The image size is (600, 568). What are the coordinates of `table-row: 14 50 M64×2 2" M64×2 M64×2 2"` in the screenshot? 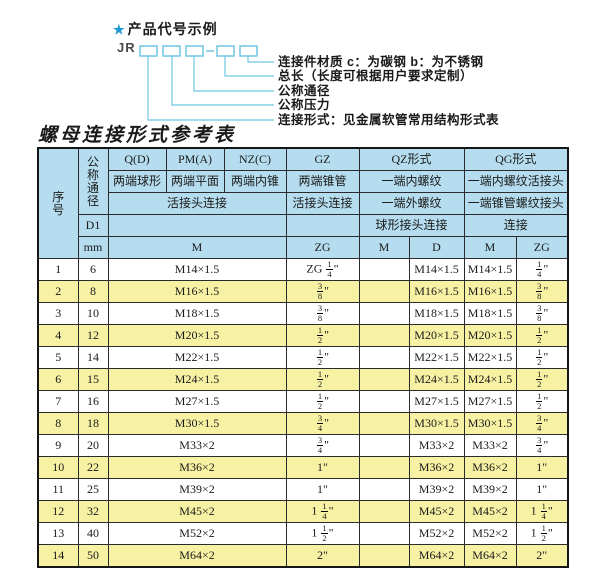 It's located at (303, 556).